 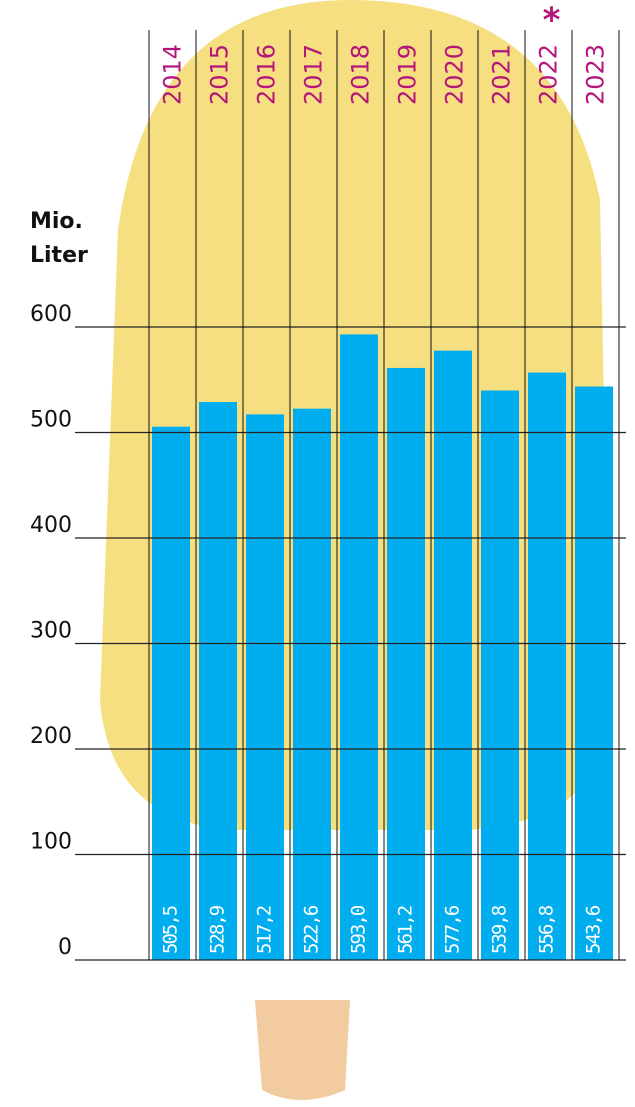 I want to click on x-tick-label: 2015, so click(x=220, y=74).